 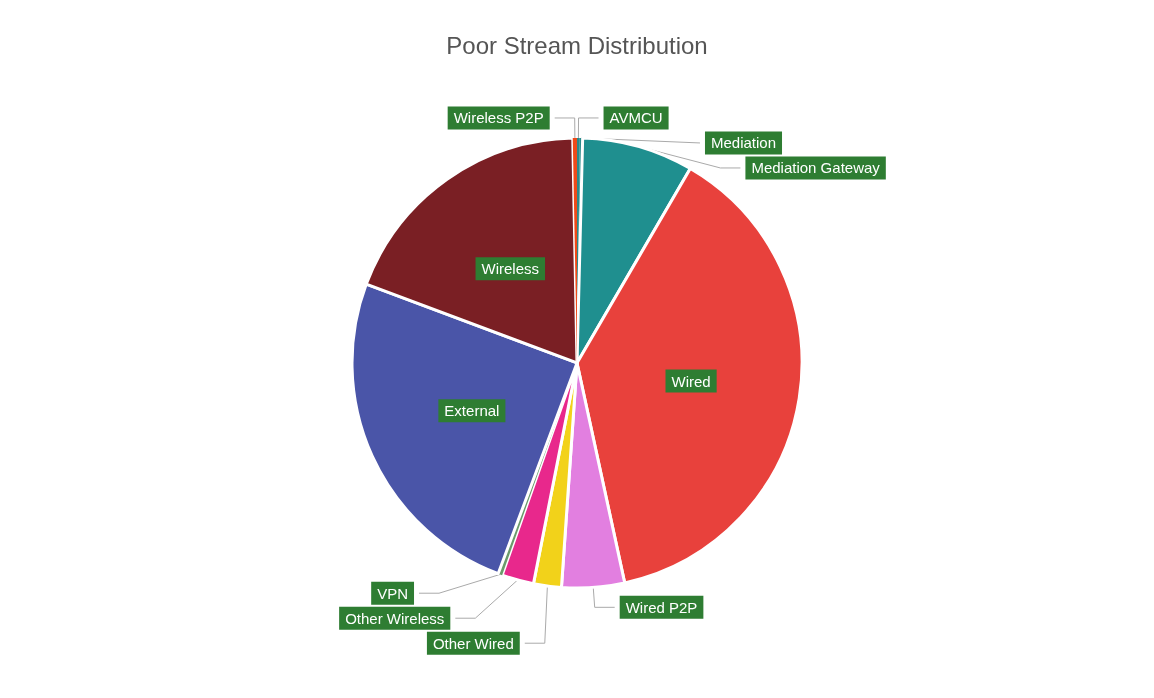 I want to click on slice-label: Mediation, so click(x=743, y=143).